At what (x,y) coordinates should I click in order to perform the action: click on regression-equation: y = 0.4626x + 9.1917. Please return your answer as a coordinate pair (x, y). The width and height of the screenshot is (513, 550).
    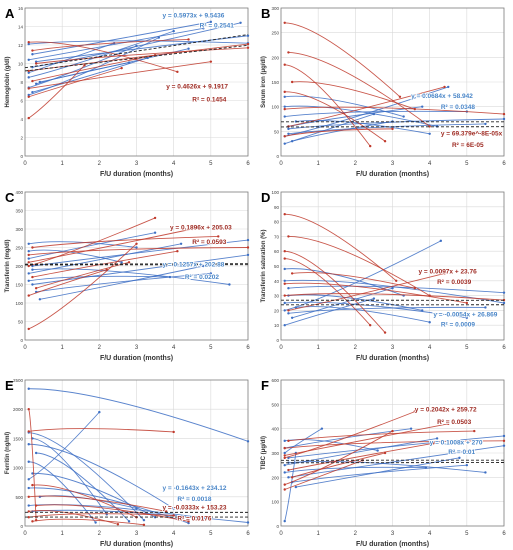
    Looking at the image, I should click on (197, 86).